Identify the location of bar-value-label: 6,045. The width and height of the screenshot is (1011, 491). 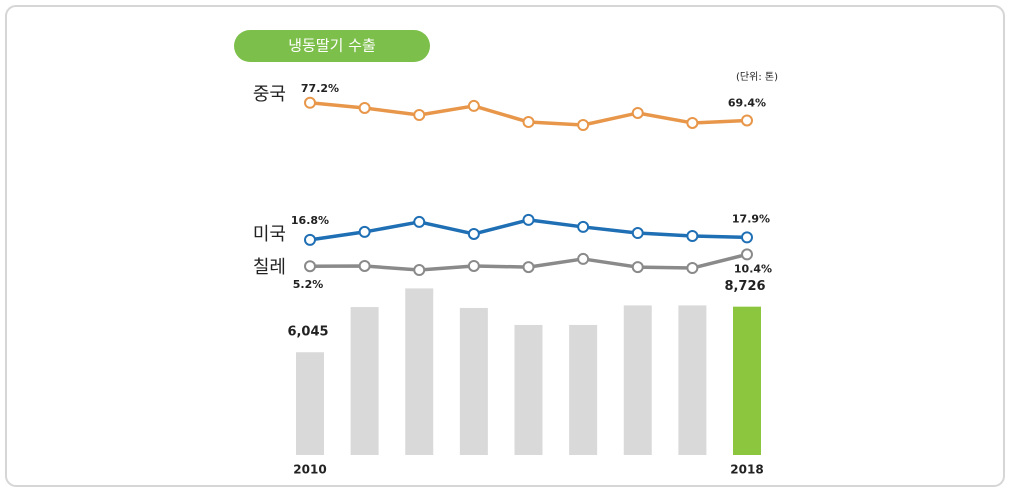
(307, 332).